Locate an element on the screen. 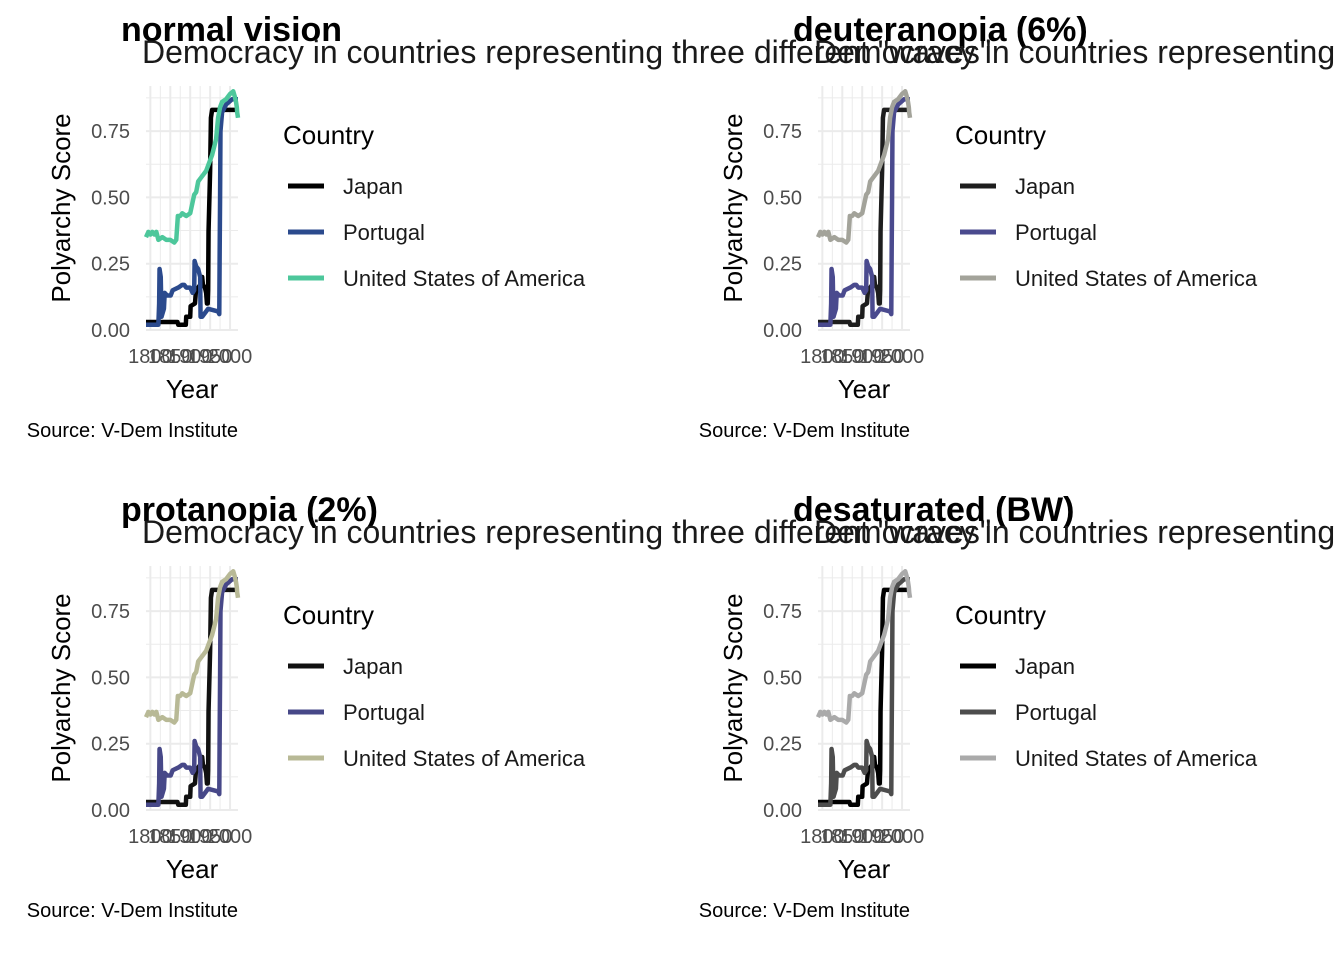  panel-title: deuteranopia (6%) is located at coordinates (940, 30).